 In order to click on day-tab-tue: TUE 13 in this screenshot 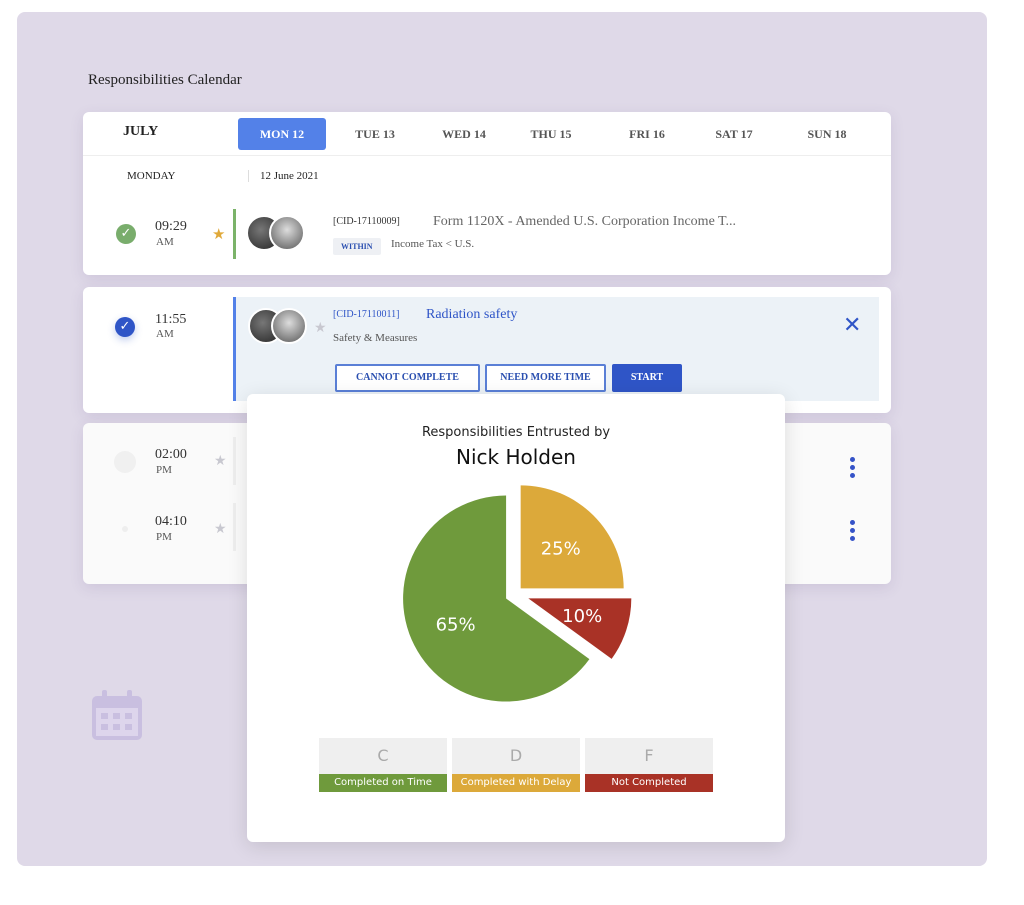, I will do `click(375, 134)`.